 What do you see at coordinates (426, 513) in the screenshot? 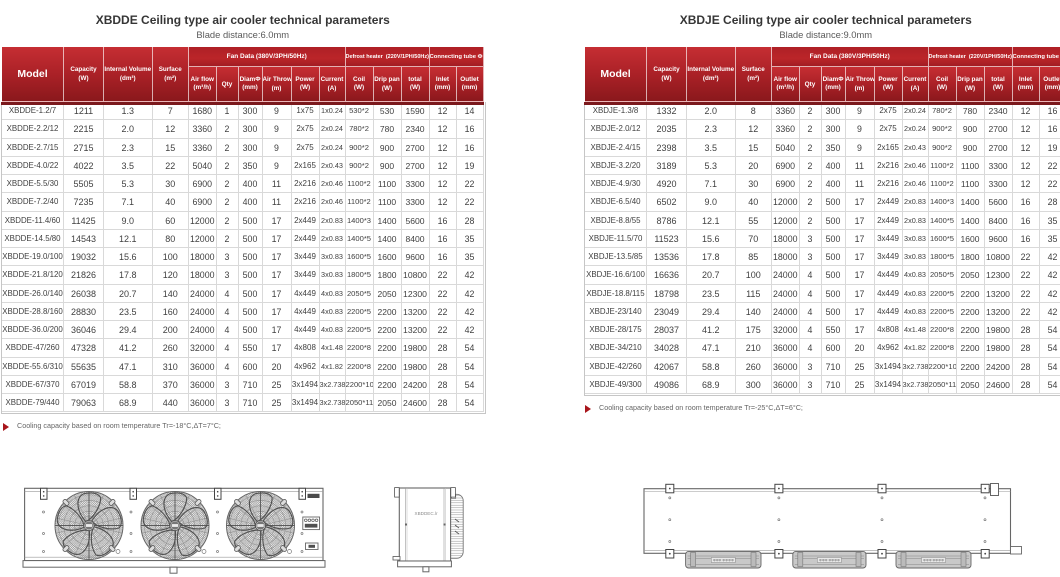
I see `svg-text: XBDDEC.lr` at bounding box center [426, 513].